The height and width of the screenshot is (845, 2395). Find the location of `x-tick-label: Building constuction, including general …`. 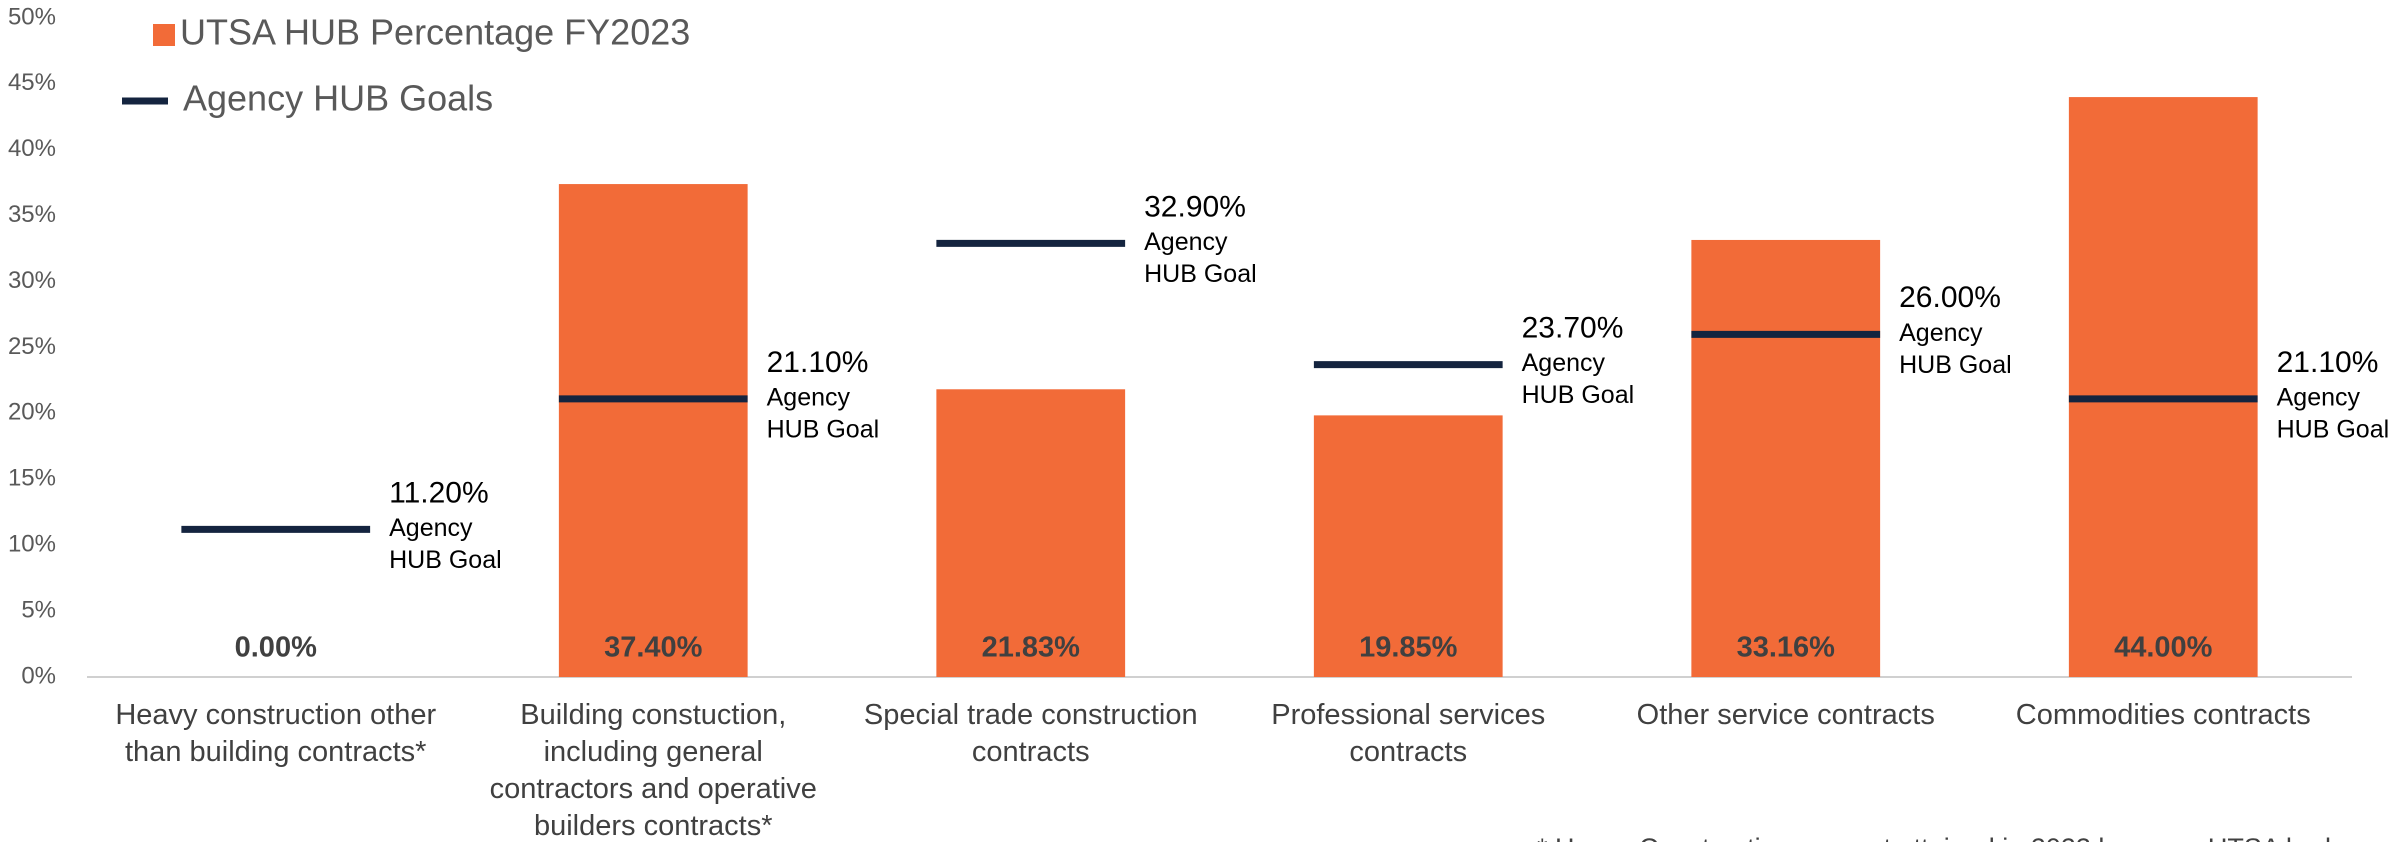

x-tick-label: Building constuction, including general … is located at coordinates (653, 770).